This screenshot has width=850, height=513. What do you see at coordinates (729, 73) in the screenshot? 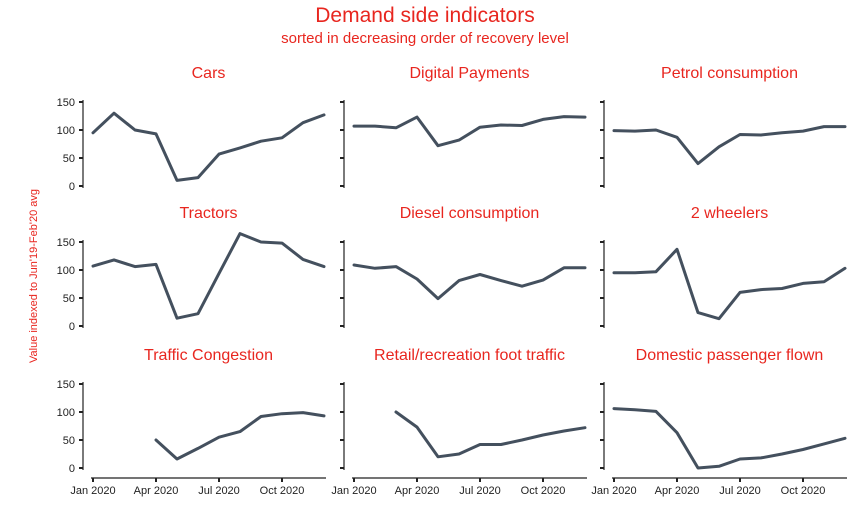
I see `panel-title: Petrol consumption` at bounding box center [729, 73].